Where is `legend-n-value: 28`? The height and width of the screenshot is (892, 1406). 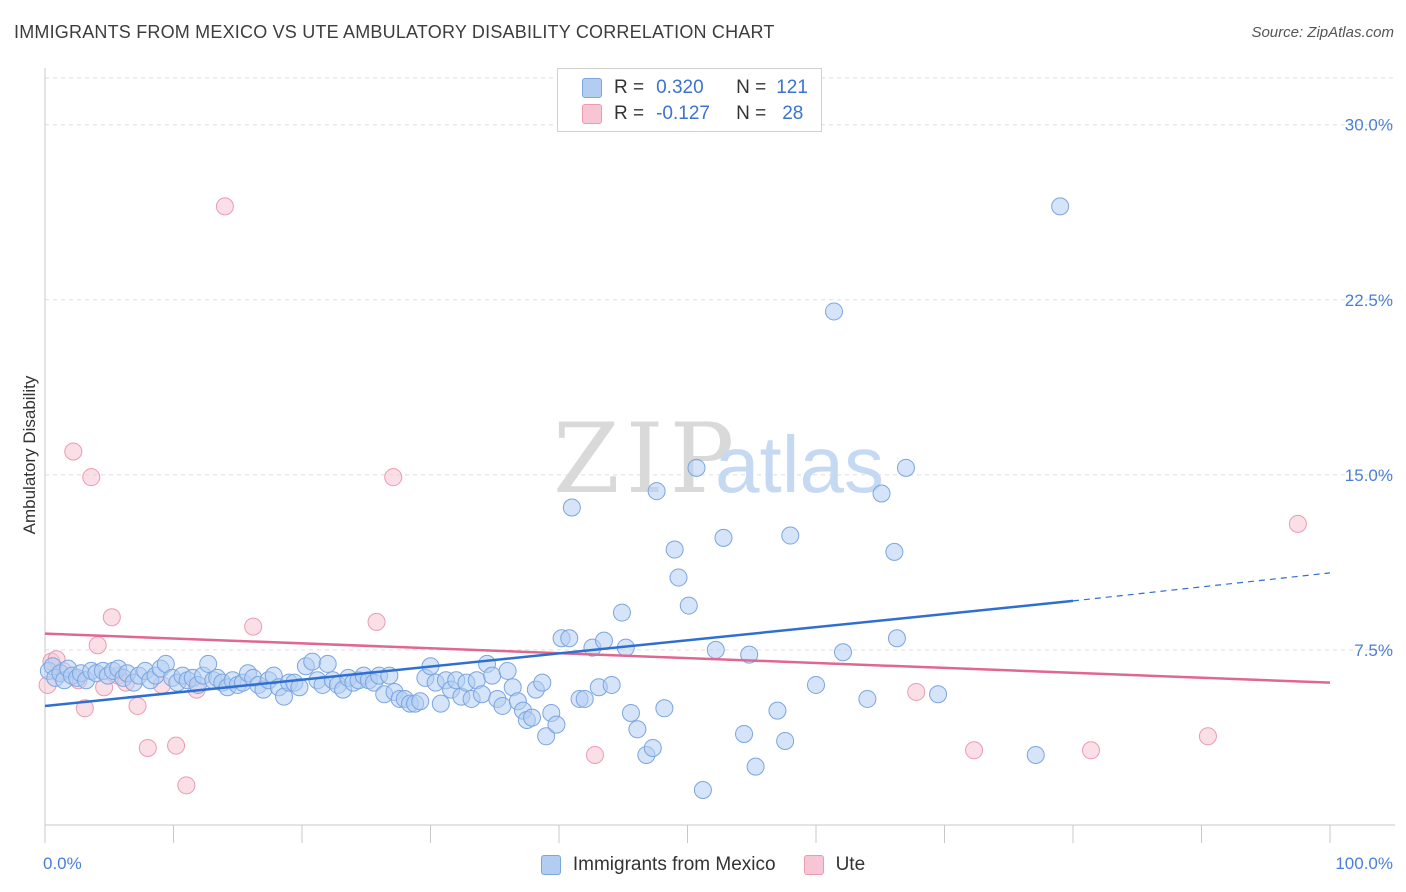 legend-n-value: 28 is located at coordinates (793, 113).